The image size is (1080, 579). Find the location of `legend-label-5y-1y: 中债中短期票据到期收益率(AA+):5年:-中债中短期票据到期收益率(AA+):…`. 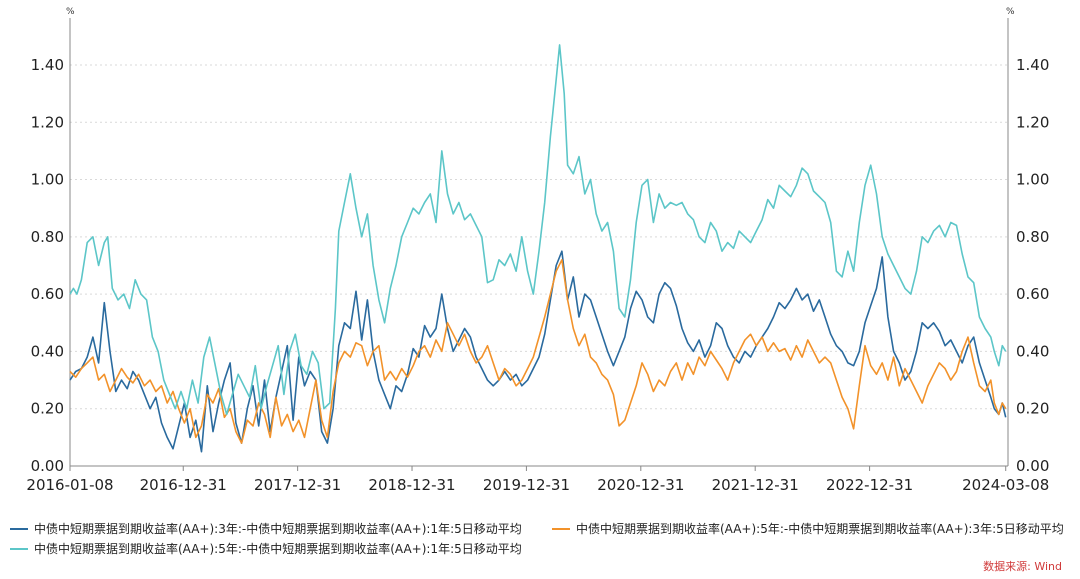

legend-label-5y-1y: 中债中短期票据到期收益率(AA+):5年:-中债中短期票据到期收益率(AA+):… is located at coordinates (278, 549).